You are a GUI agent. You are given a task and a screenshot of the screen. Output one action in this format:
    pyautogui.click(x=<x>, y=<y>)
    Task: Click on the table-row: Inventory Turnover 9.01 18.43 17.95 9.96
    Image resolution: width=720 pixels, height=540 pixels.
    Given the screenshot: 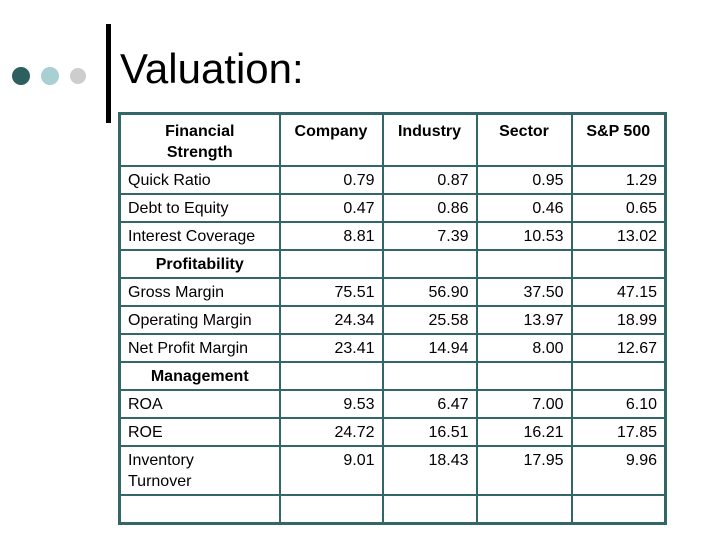 What is the action you would take?
    pyautogui.click(x=392, y=470)
    